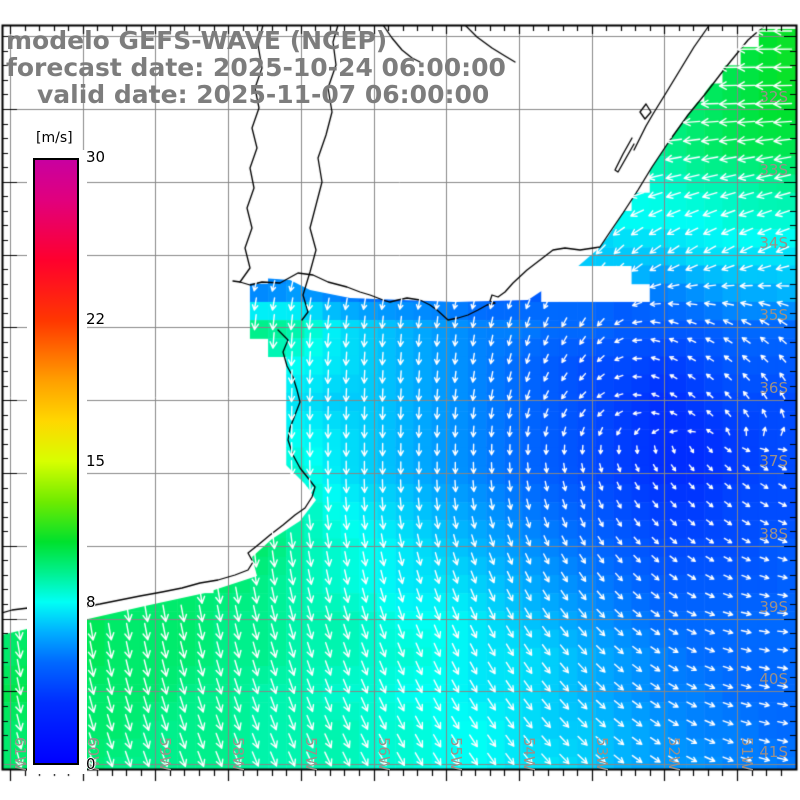 This screenshot has width=800, height=800. I want to click on lat-label-39S: 39S, so click(773, 606).